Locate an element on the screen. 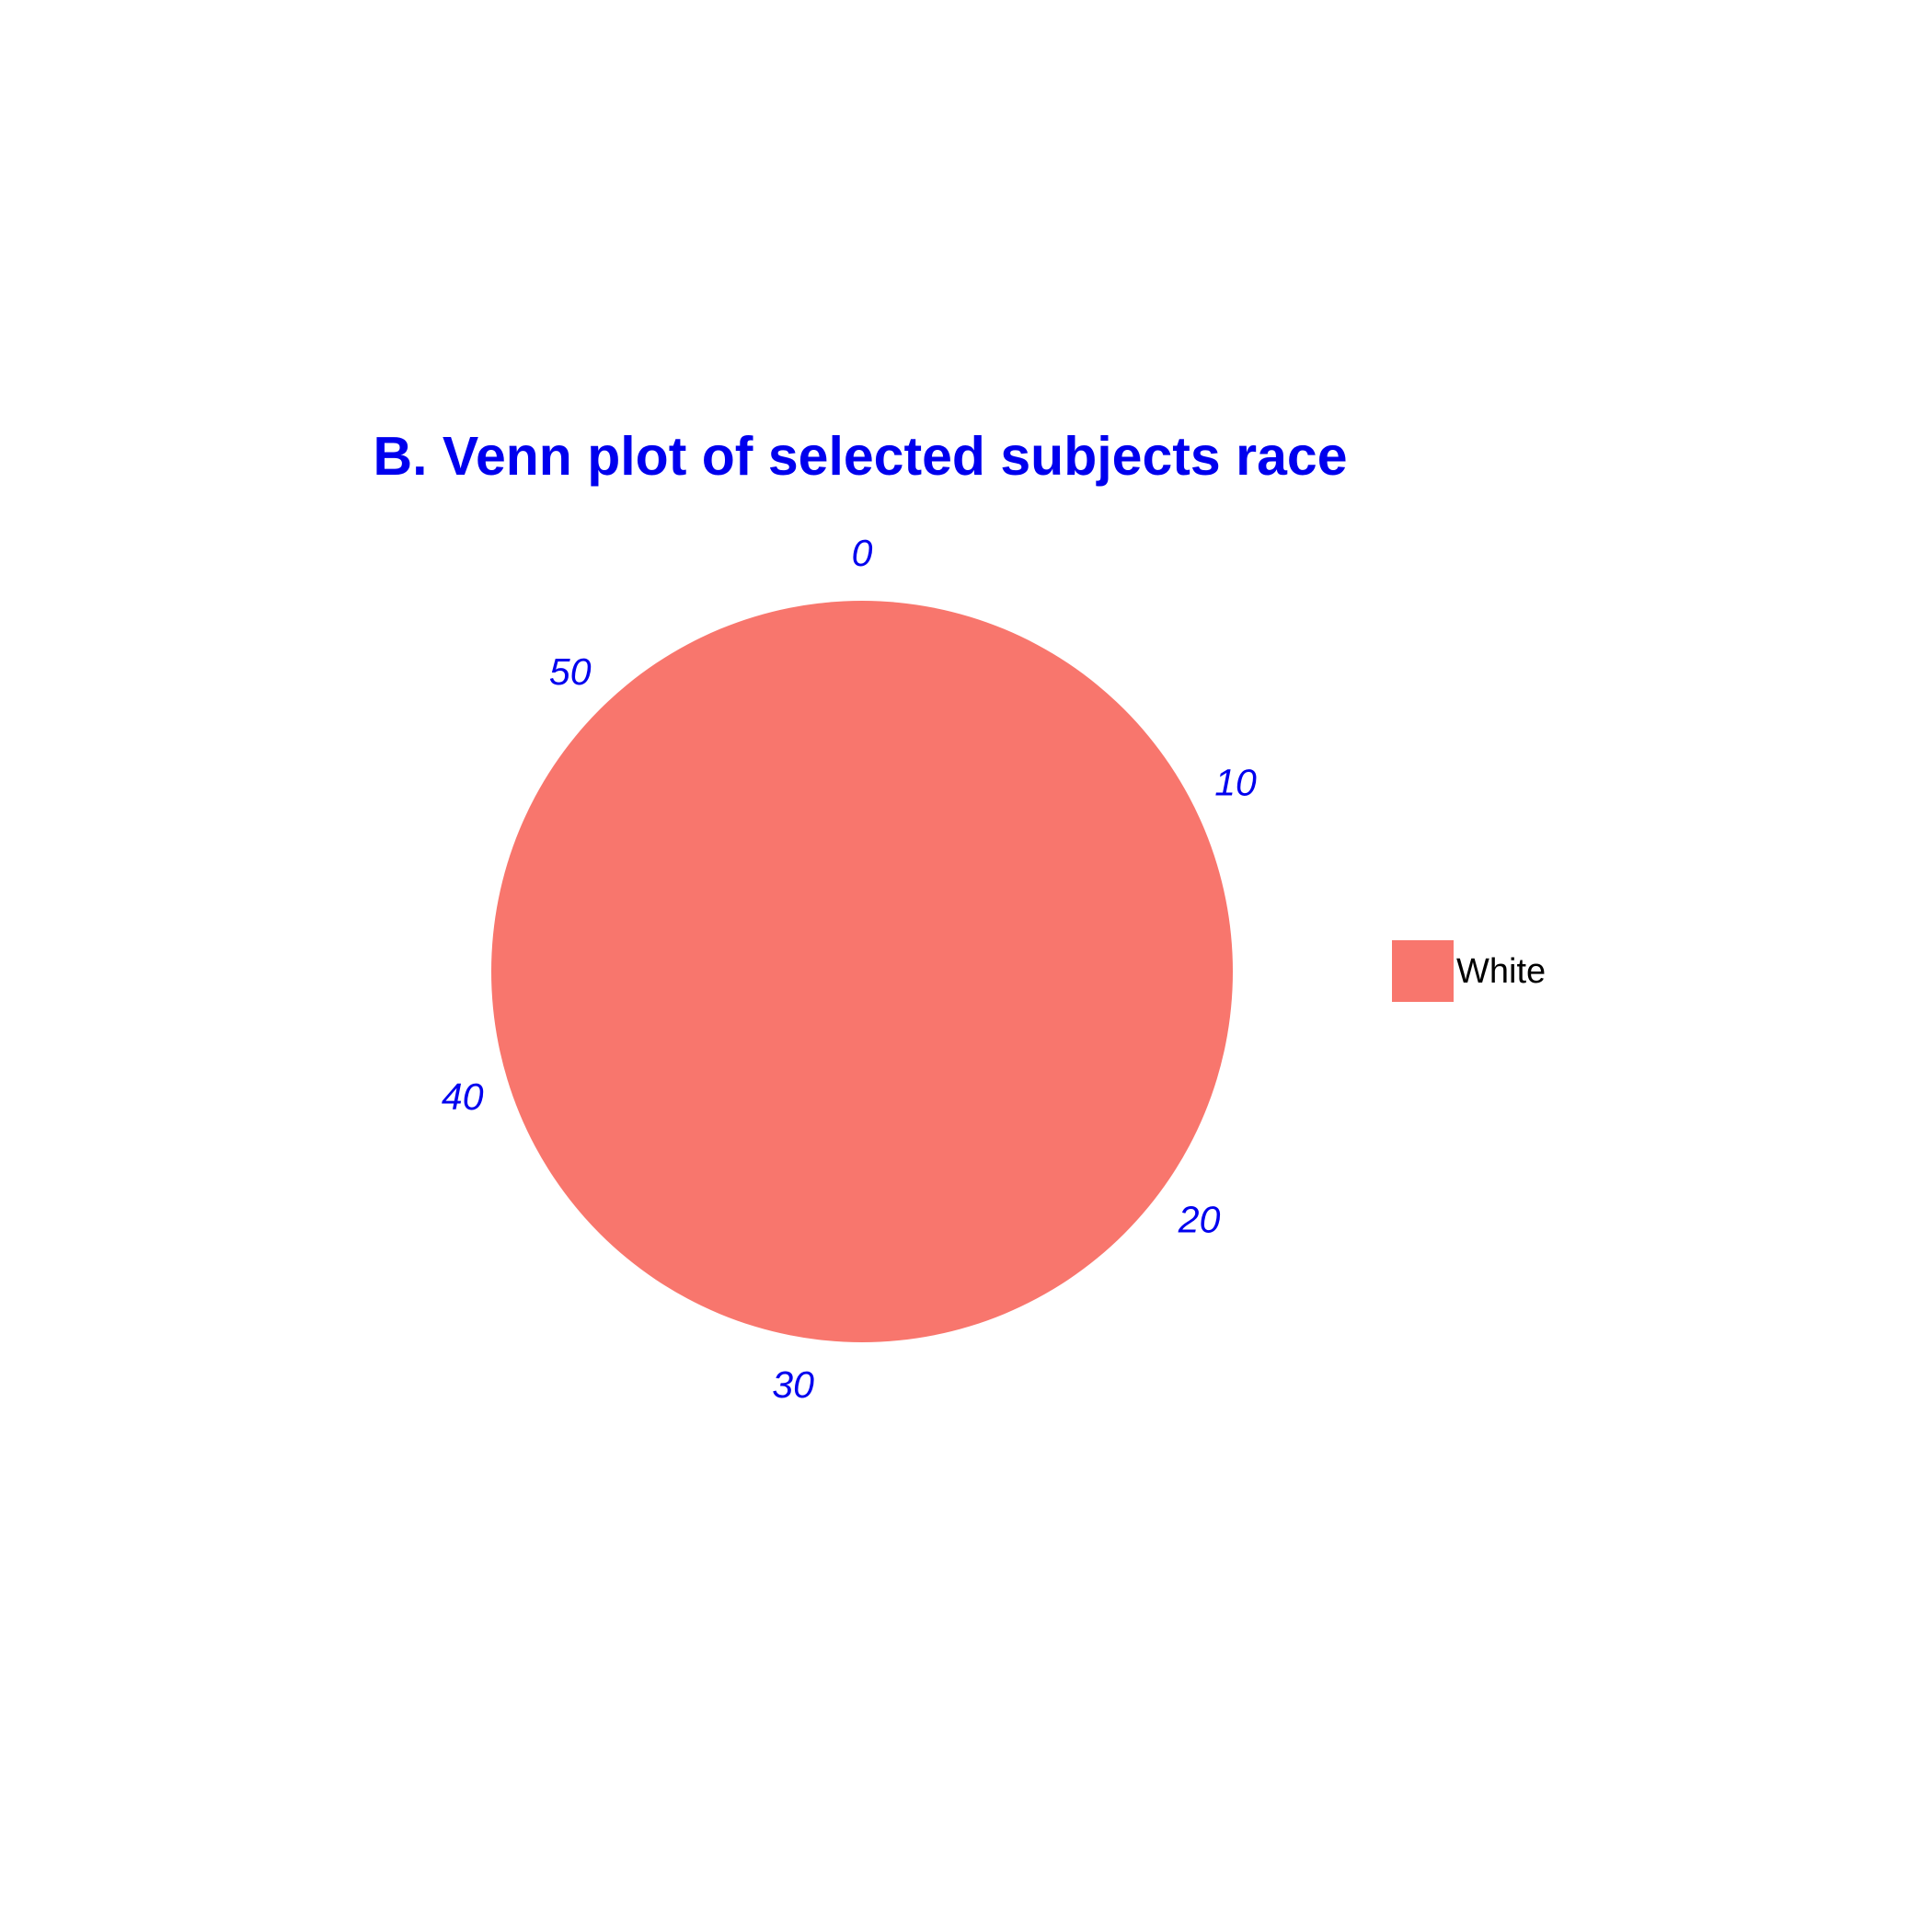  tick-label-20: 20 is located at coordinates (1199, 1220).